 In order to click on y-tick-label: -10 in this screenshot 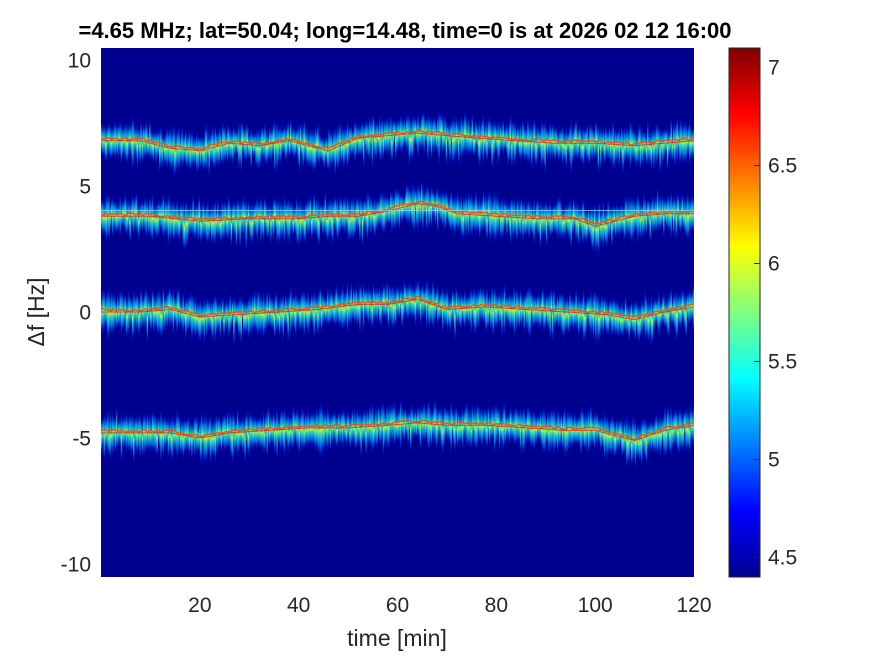, I will do `click(76, 564)`.